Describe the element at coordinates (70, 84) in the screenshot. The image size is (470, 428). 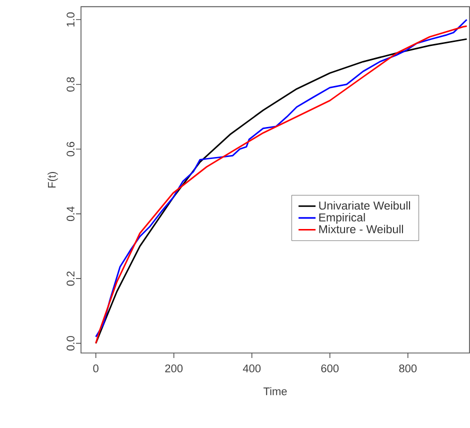
I see `y-tick-label: 0.8` at that location.